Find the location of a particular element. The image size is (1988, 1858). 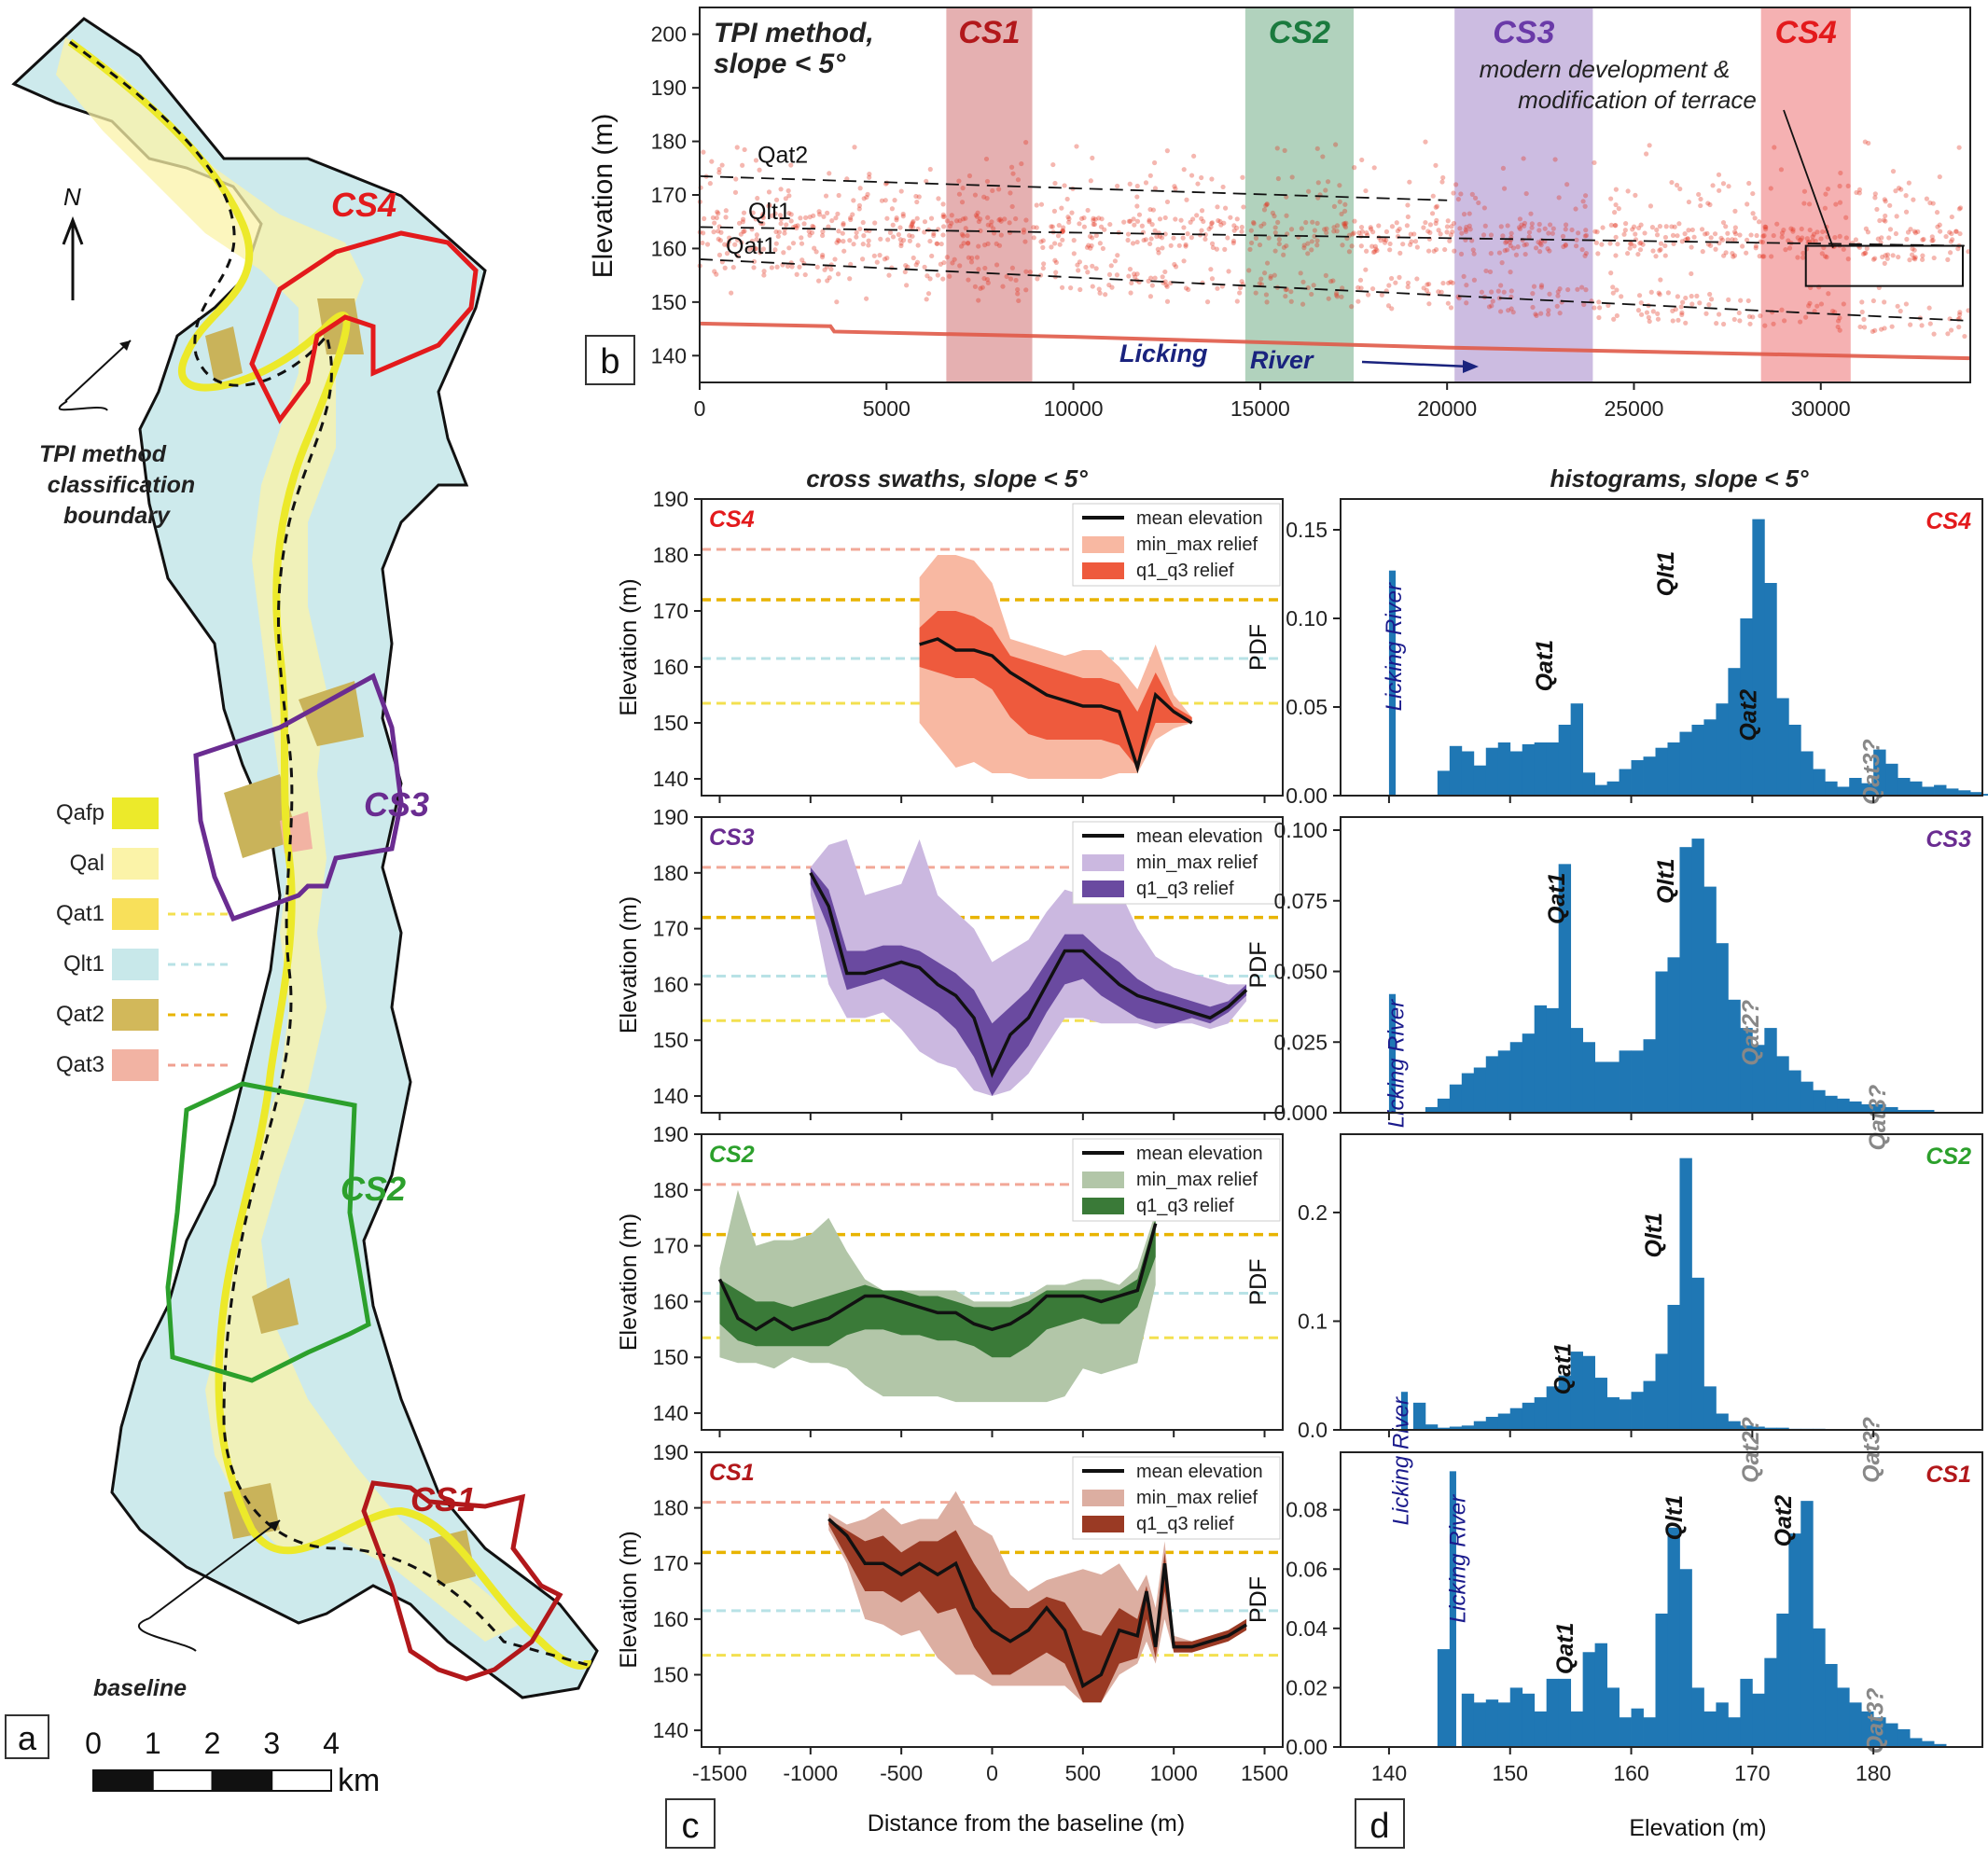

scale-tick-1: 1 is located at coordinates (153, 1743).